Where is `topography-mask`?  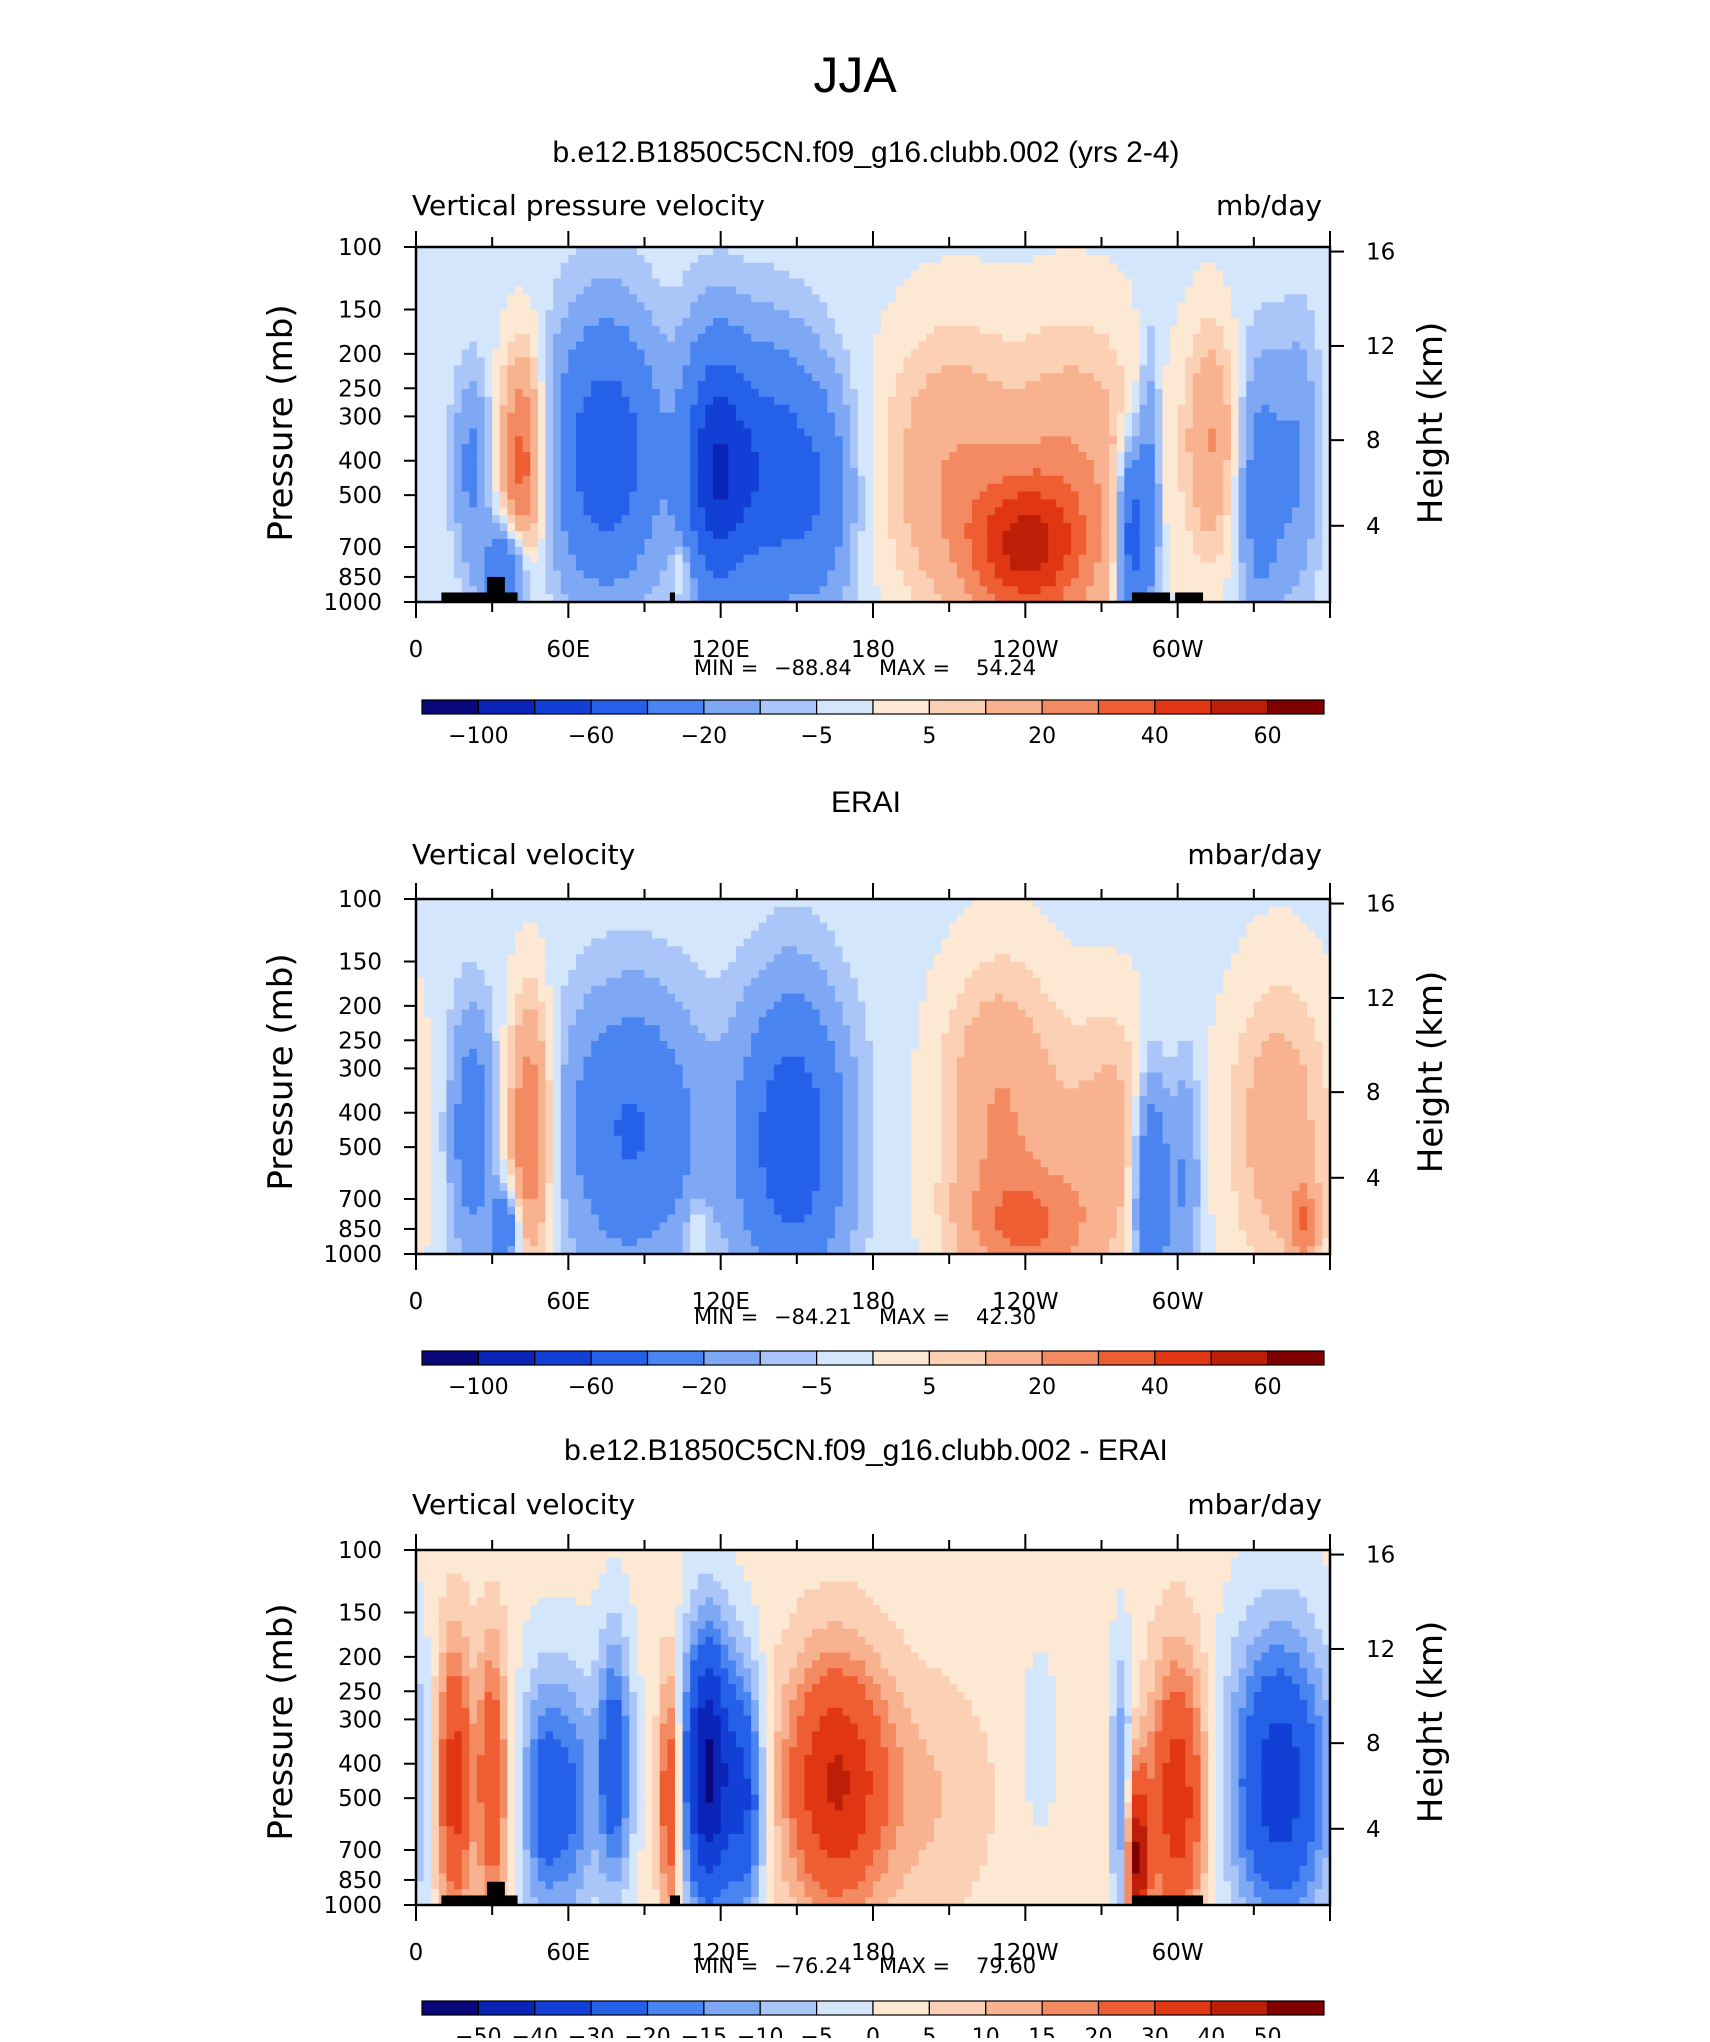
topography-mask is located at coordinates (496, 589).